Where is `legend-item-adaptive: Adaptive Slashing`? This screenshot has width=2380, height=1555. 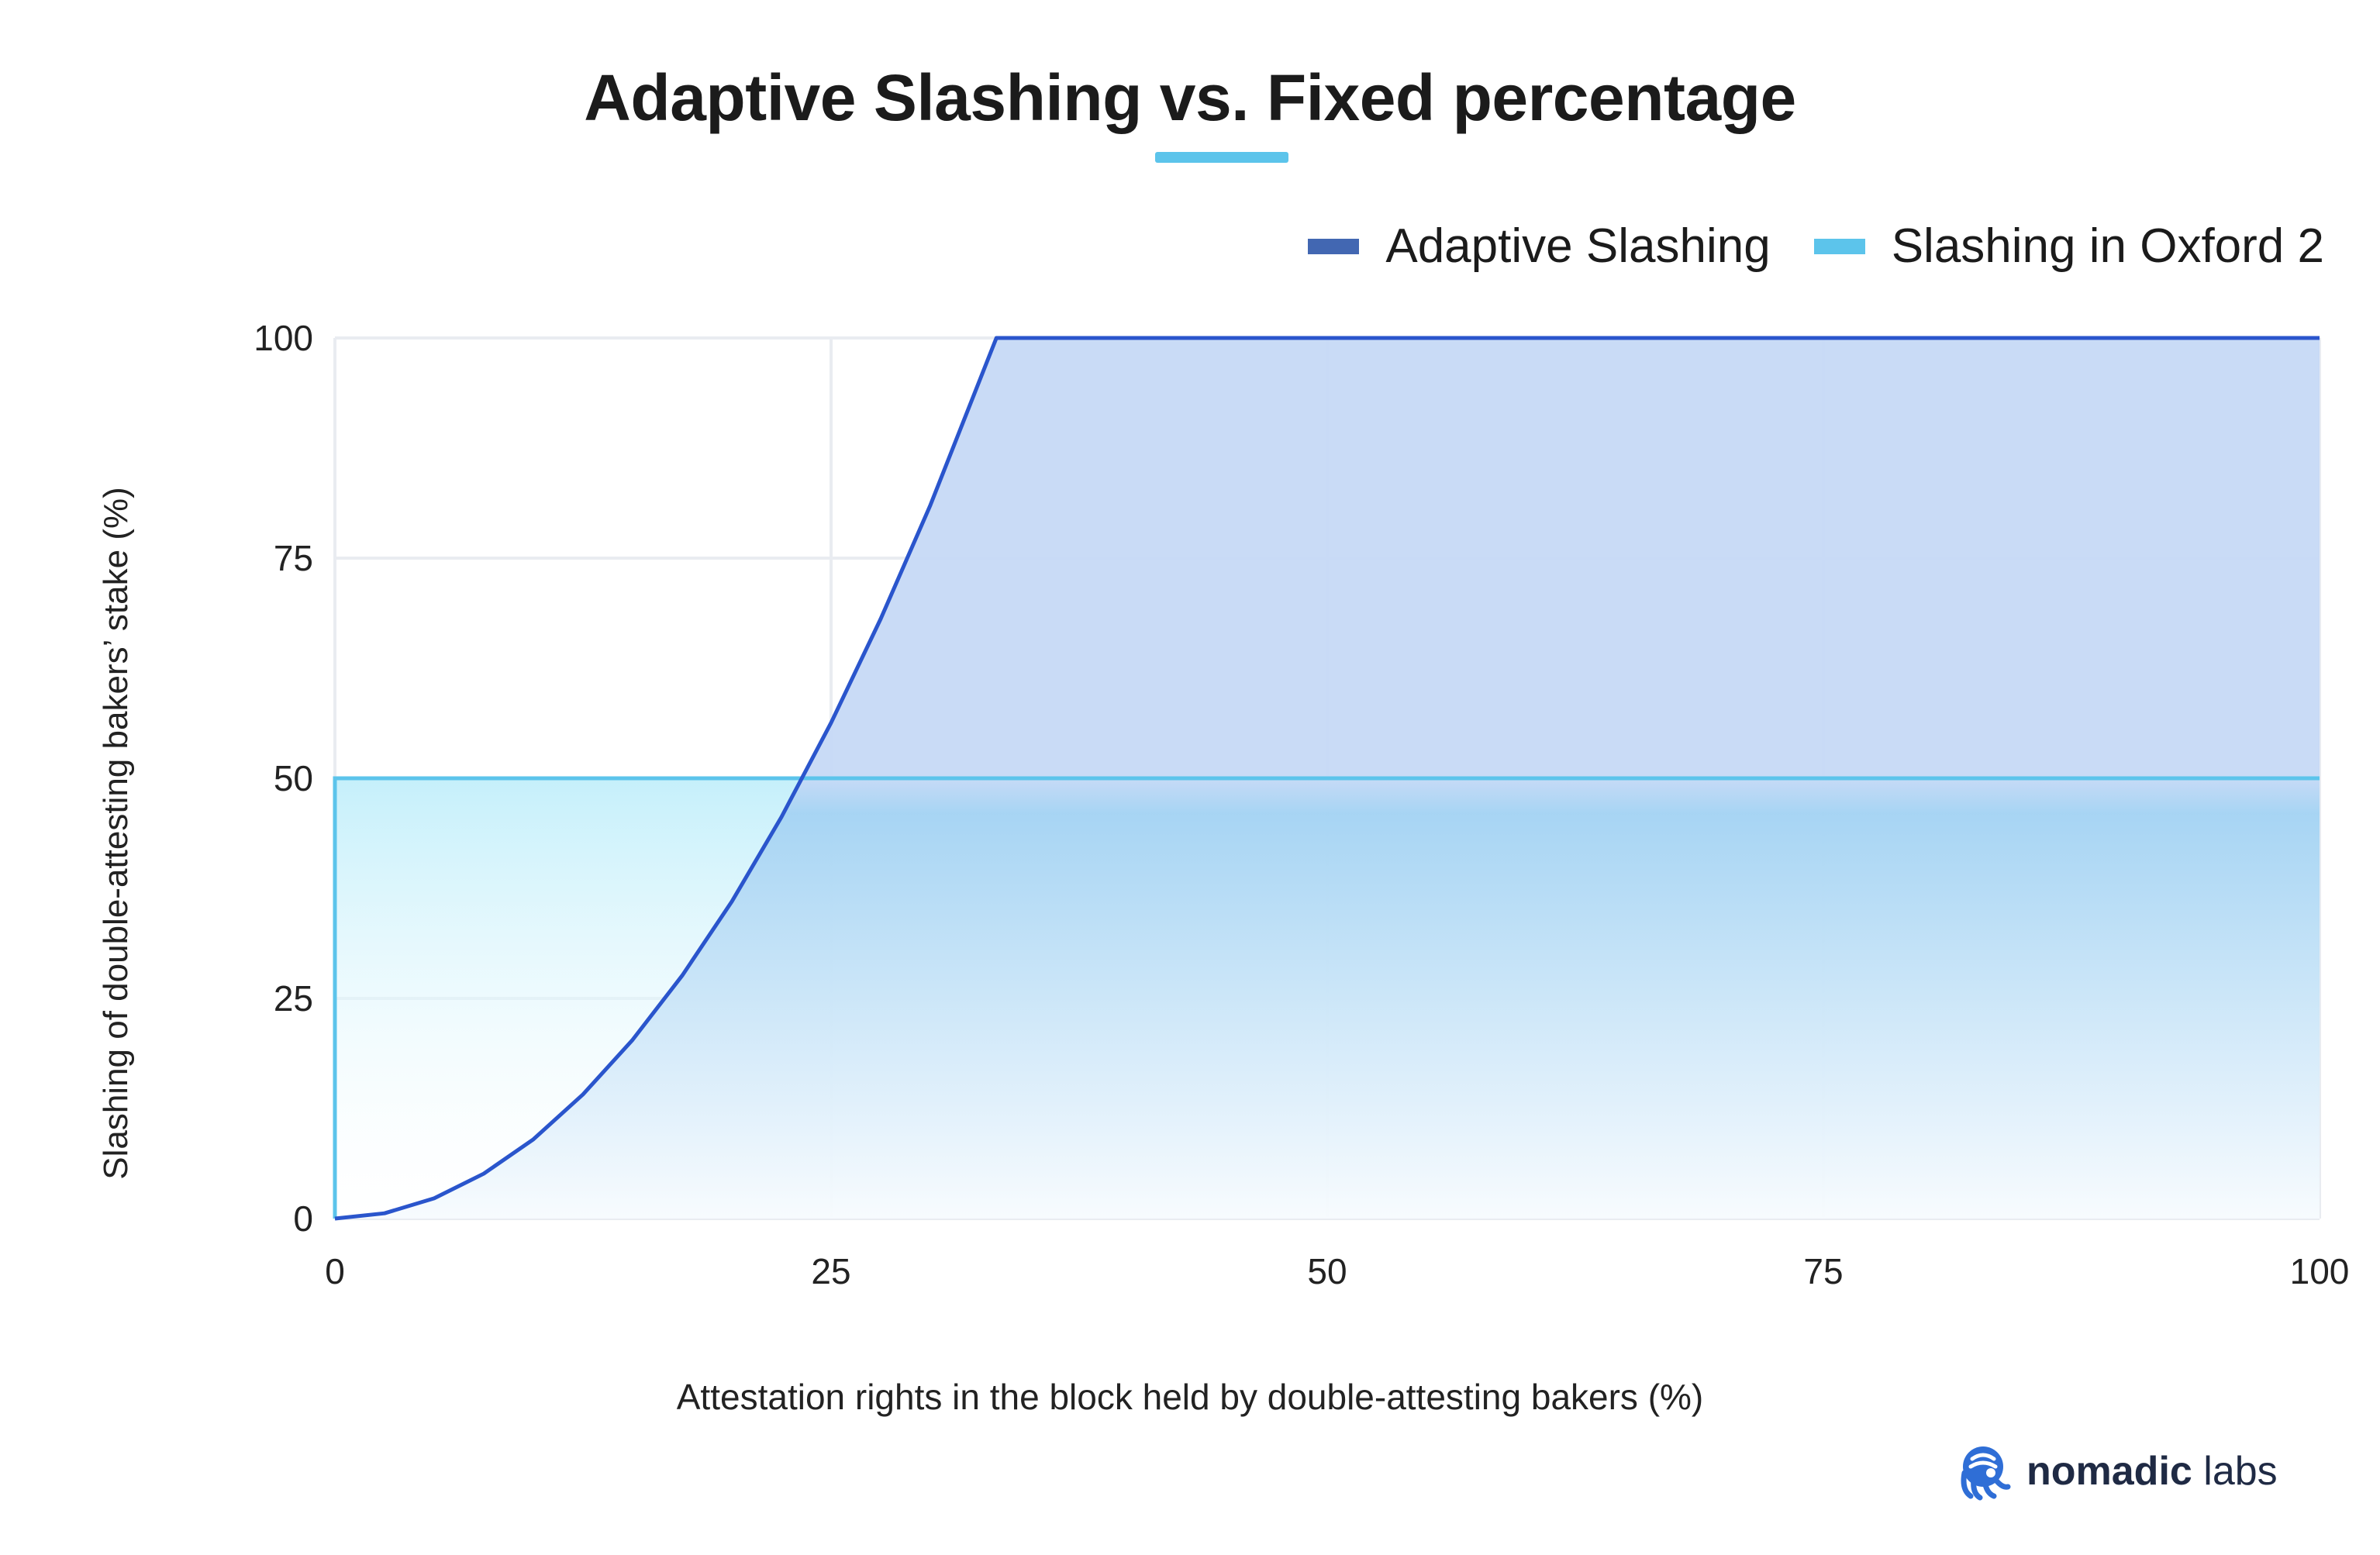 legend-item-adaptive: Adaptive Slashing is located at coordinates (1540, 246).